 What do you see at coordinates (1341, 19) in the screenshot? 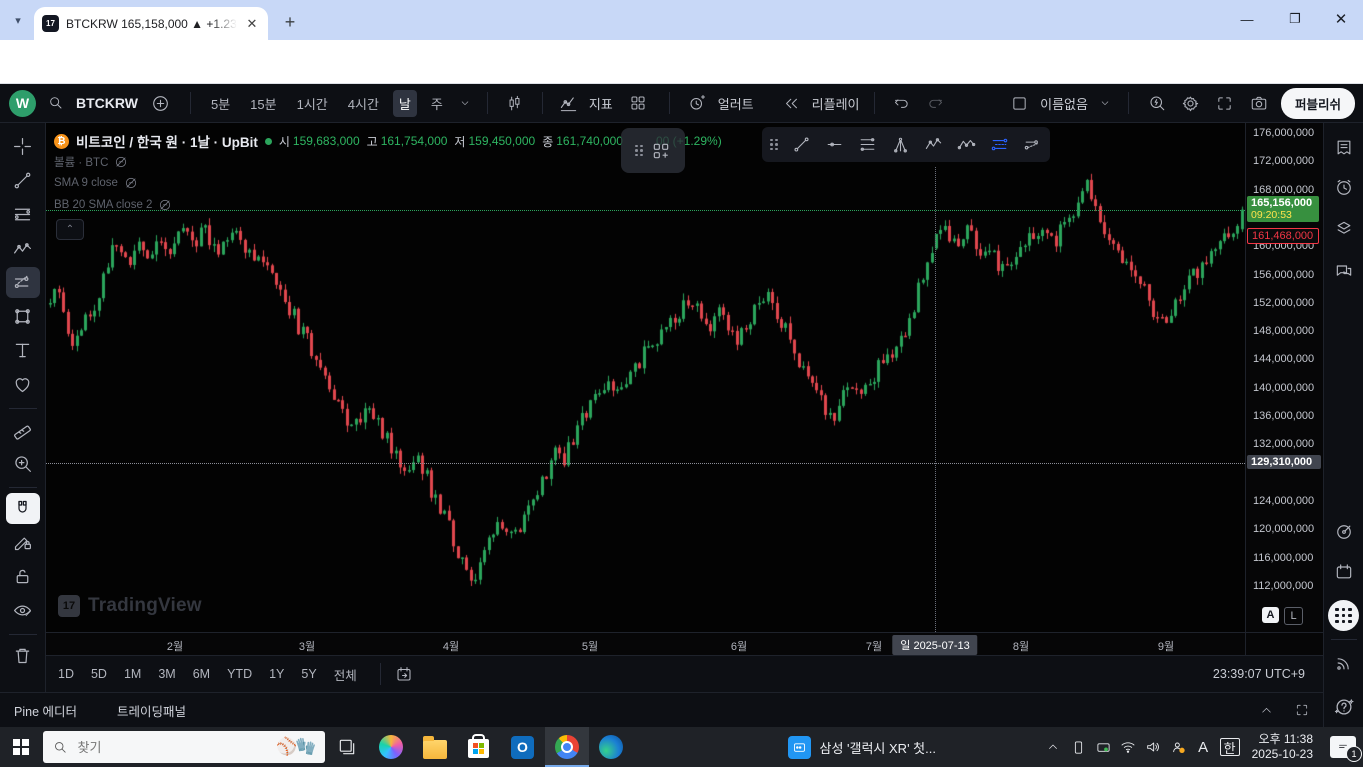
I see `window-close-button: ✕` at bounding box center [1341, 19].